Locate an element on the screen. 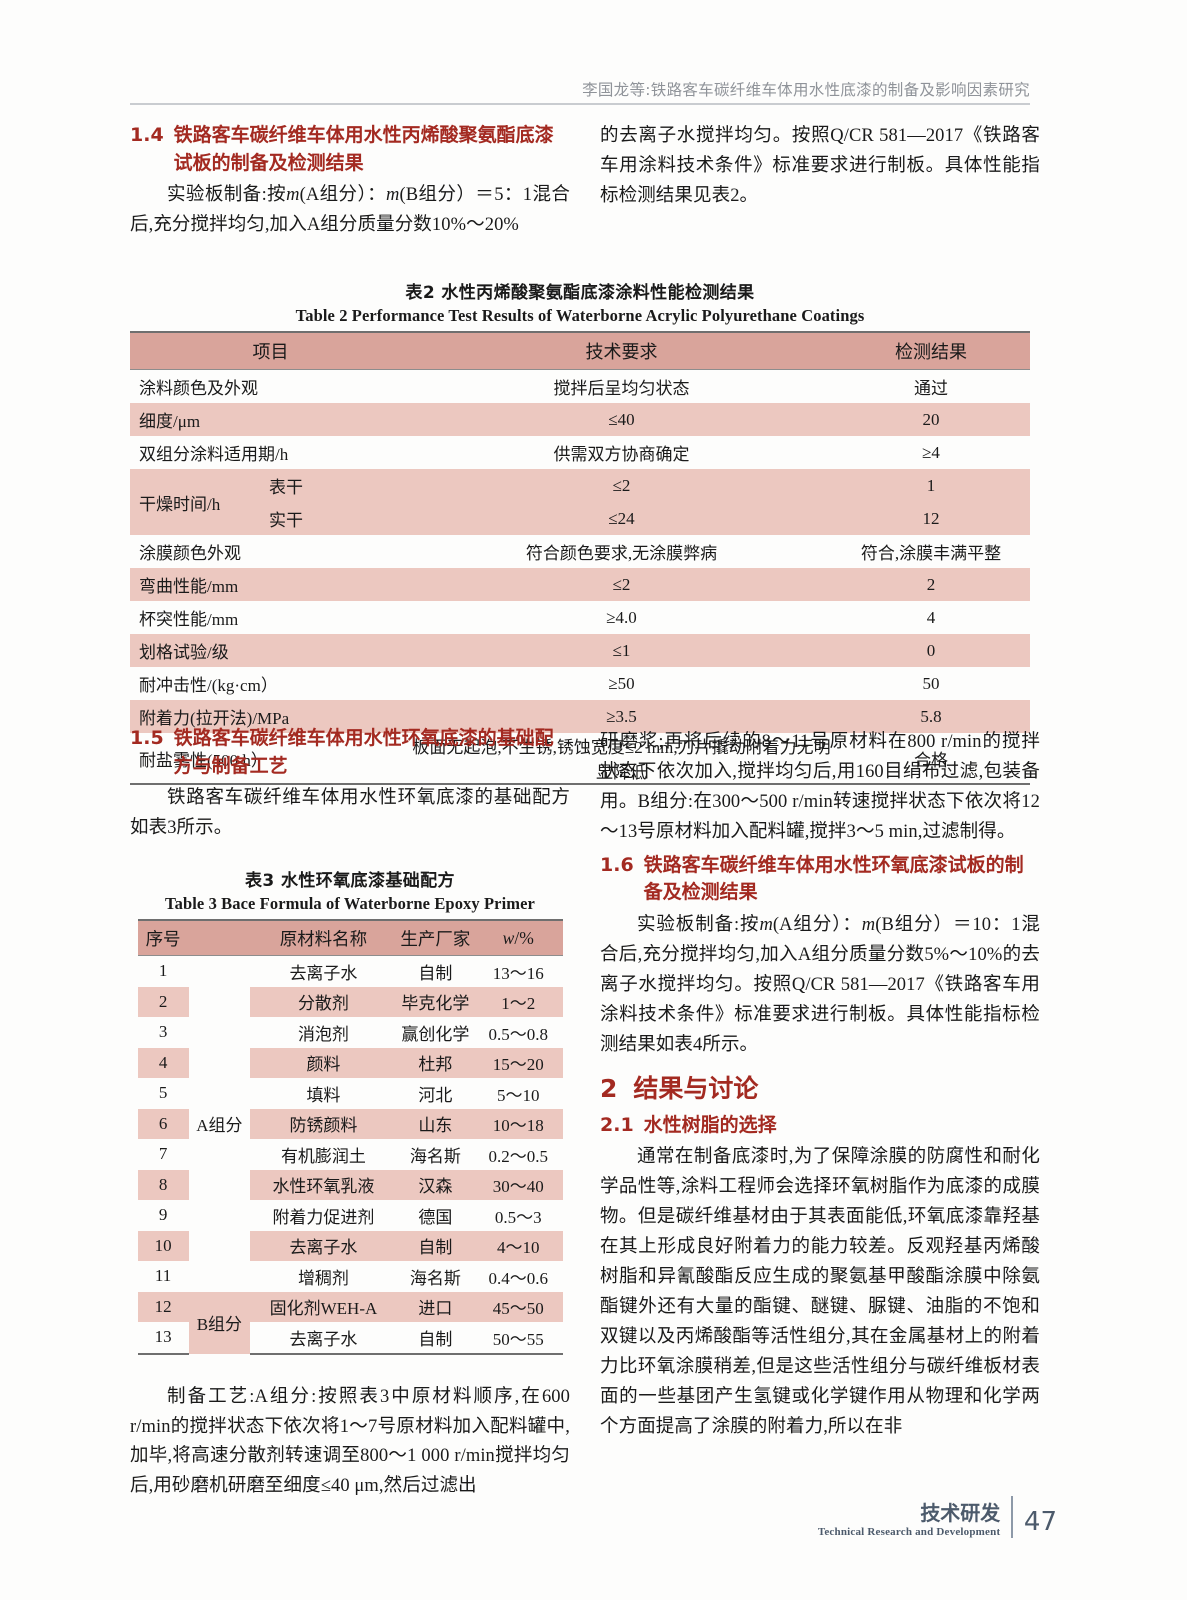 This screenshot has width=1187, height=1600. p14-part1: 实验板制备:按 is located at coordinates (227, 195).